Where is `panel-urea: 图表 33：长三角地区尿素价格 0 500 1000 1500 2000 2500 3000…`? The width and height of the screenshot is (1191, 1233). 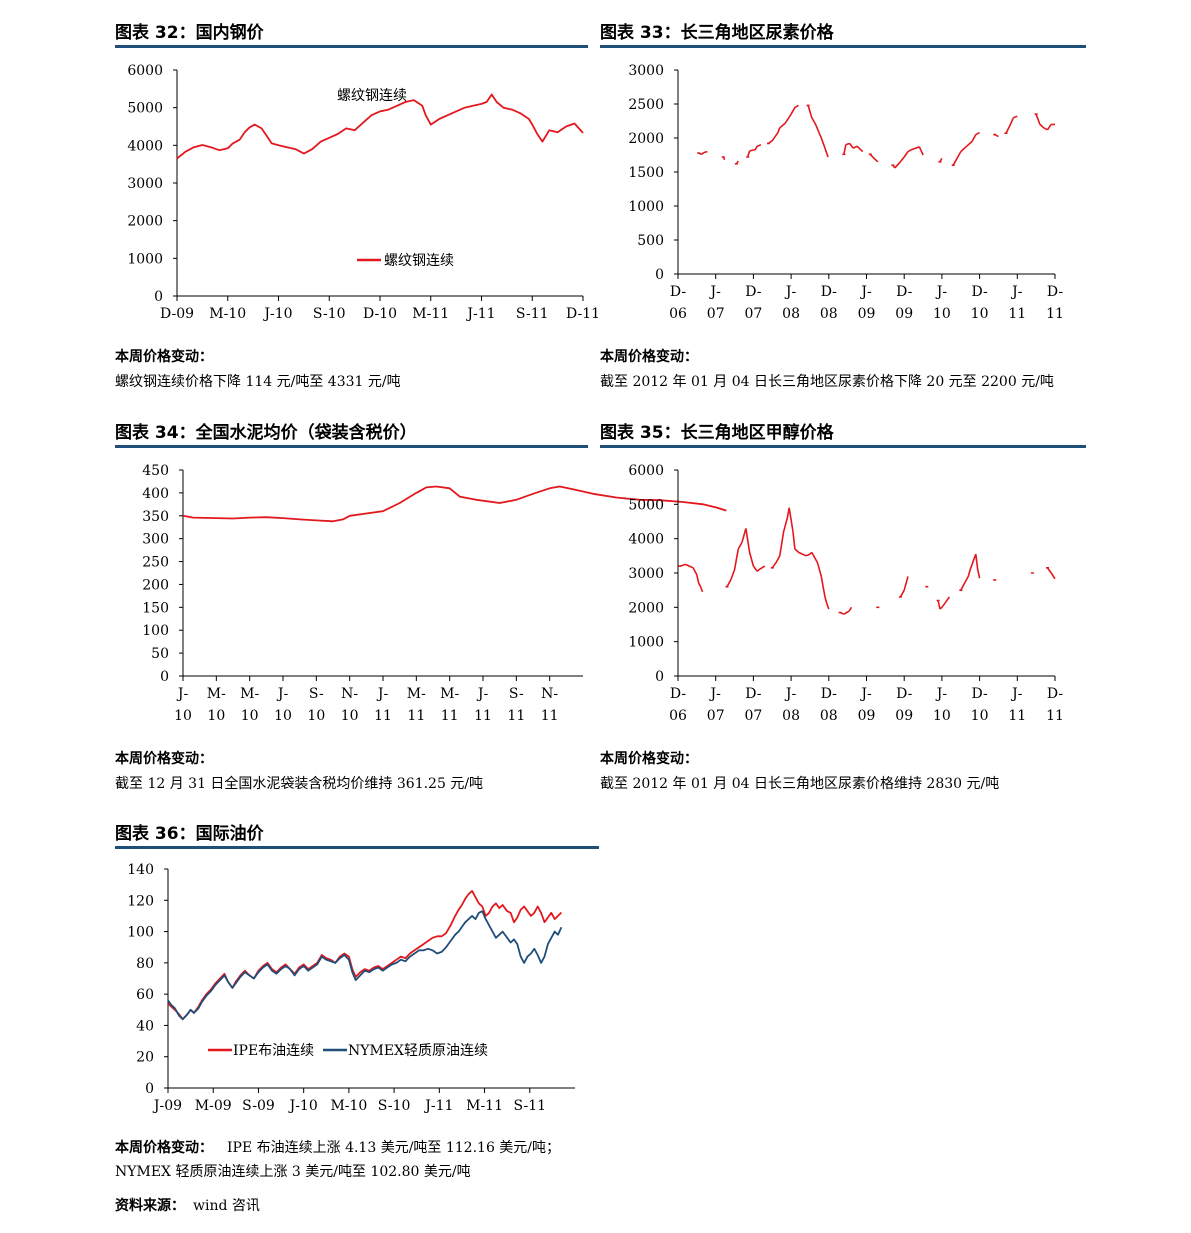
panel-urea: 图表 33：长三角地区尿素价格 0 500 1000 1500 2000 2500 3000… is located at coordinates (843, 204).